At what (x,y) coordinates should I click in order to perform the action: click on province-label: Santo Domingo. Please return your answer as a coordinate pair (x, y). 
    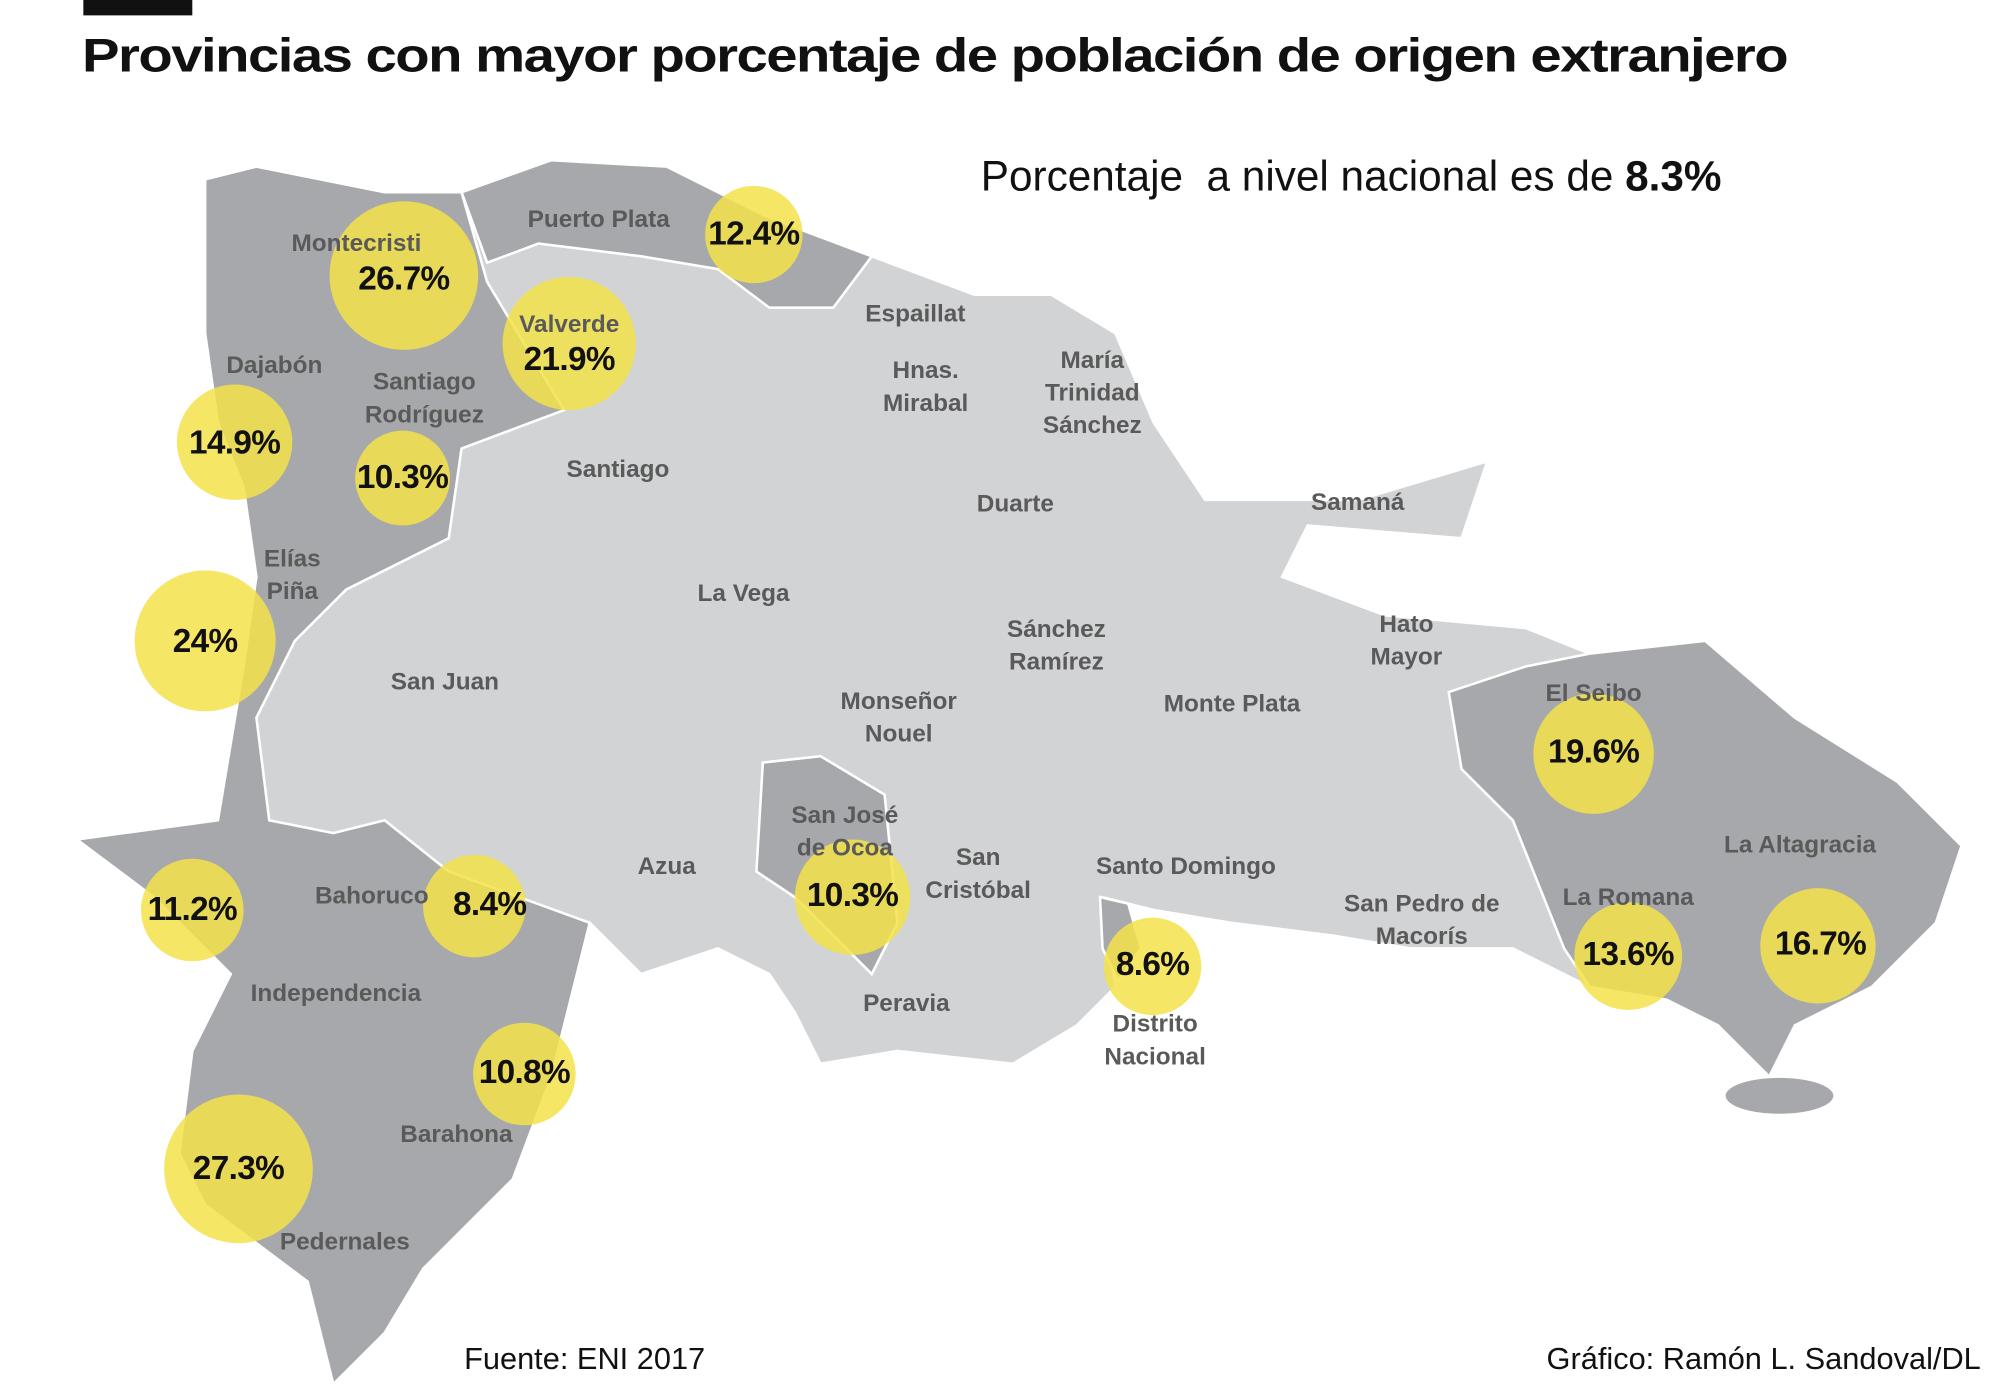
    Looking at the image, I should click on (1186, 866).